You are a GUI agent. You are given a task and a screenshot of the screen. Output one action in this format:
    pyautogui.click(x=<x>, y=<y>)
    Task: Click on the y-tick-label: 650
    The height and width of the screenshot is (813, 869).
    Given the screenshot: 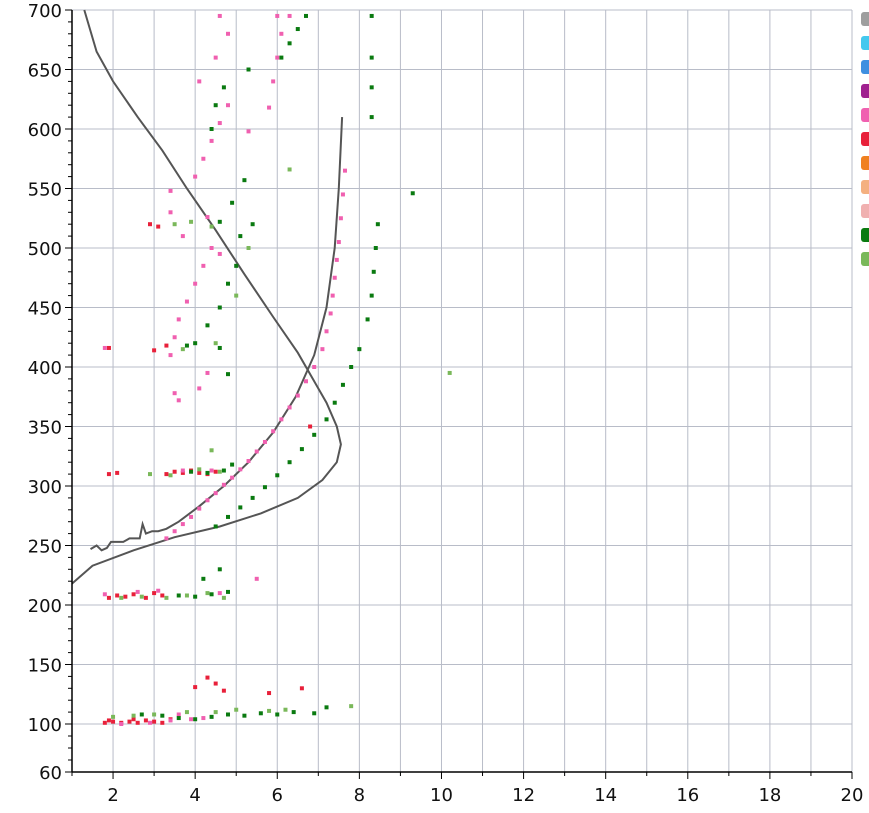 What is the action you would take?
    pyautogui.click(x=45, y=71)
    